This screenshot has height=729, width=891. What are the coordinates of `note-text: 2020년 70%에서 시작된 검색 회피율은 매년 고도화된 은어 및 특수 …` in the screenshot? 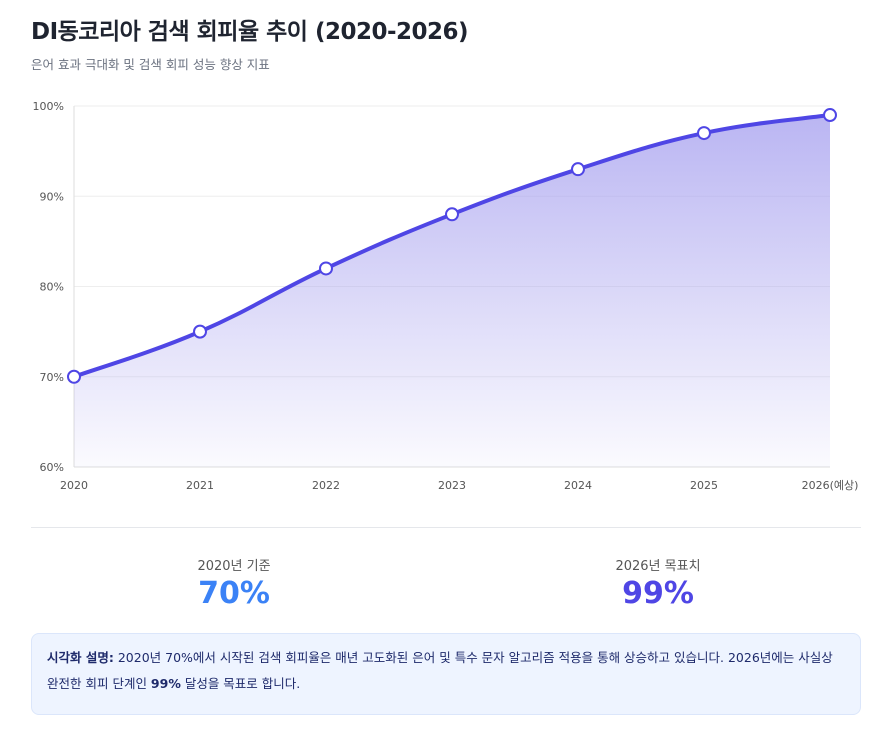 It's located at (440, 670).